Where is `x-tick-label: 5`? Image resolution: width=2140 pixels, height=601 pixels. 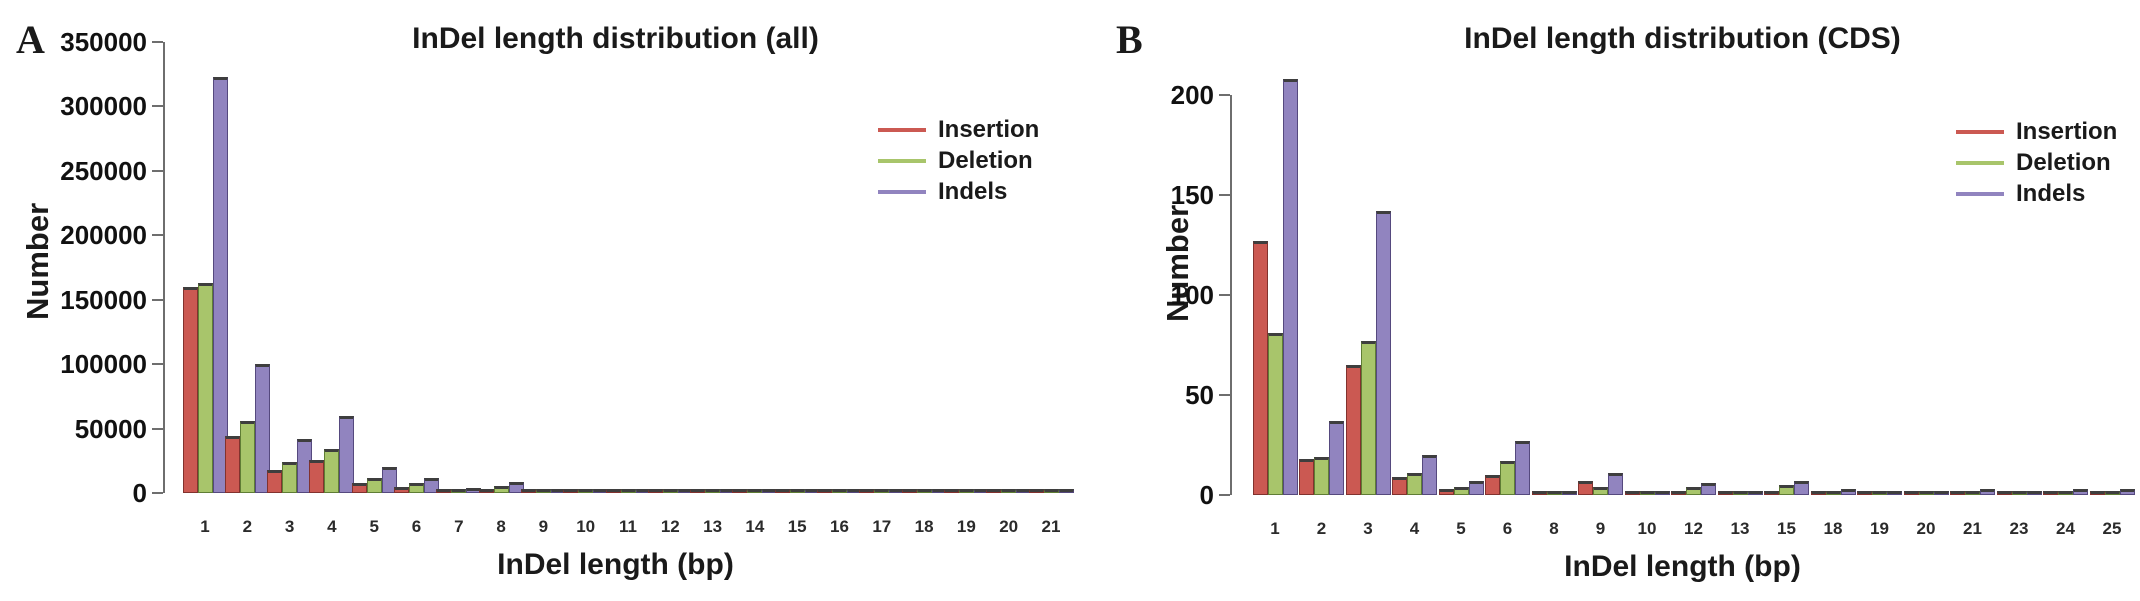
x-tick-label: 5 is located at coordinates (374, 526).